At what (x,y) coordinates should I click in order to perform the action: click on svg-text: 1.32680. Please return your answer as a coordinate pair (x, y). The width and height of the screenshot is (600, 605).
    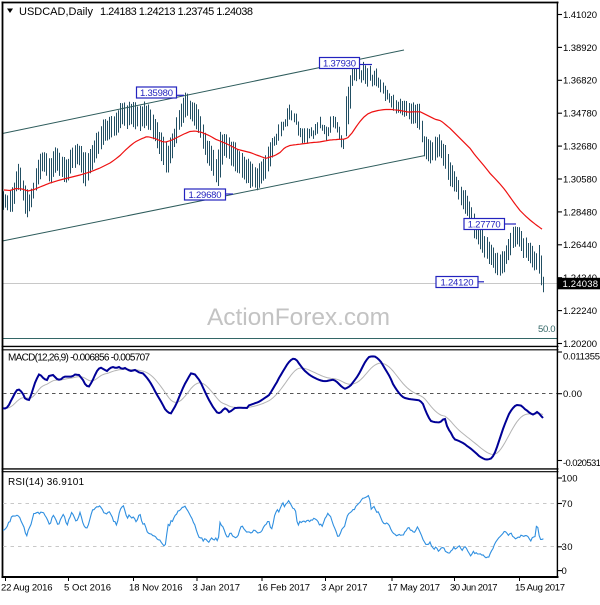
    Looking at the image, I should click on (580, 147).